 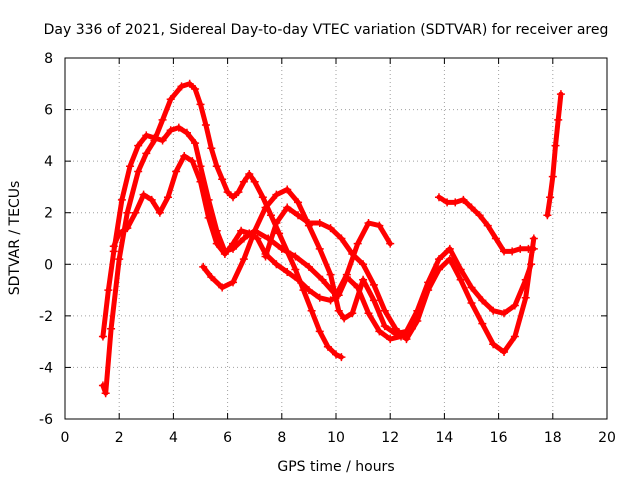 I want to click on x-tick-label: 8, so click(x=281, y=438).